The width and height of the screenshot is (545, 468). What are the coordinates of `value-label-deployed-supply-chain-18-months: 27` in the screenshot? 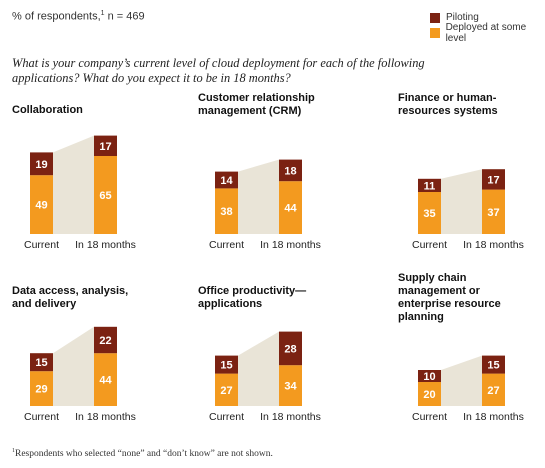 It's located at (493, 391).